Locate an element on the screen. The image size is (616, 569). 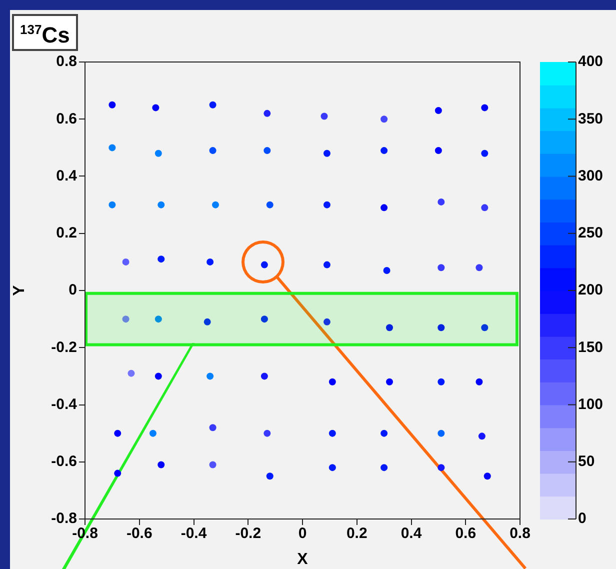
y-tick-label: 0.4 is located at coordinates (67, 175).